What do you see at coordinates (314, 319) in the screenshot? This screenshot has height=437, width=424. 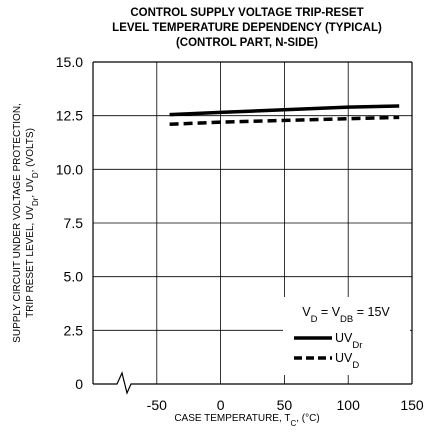 I see `legend-heading-sub-d: D` at bounding box center [314, 319].